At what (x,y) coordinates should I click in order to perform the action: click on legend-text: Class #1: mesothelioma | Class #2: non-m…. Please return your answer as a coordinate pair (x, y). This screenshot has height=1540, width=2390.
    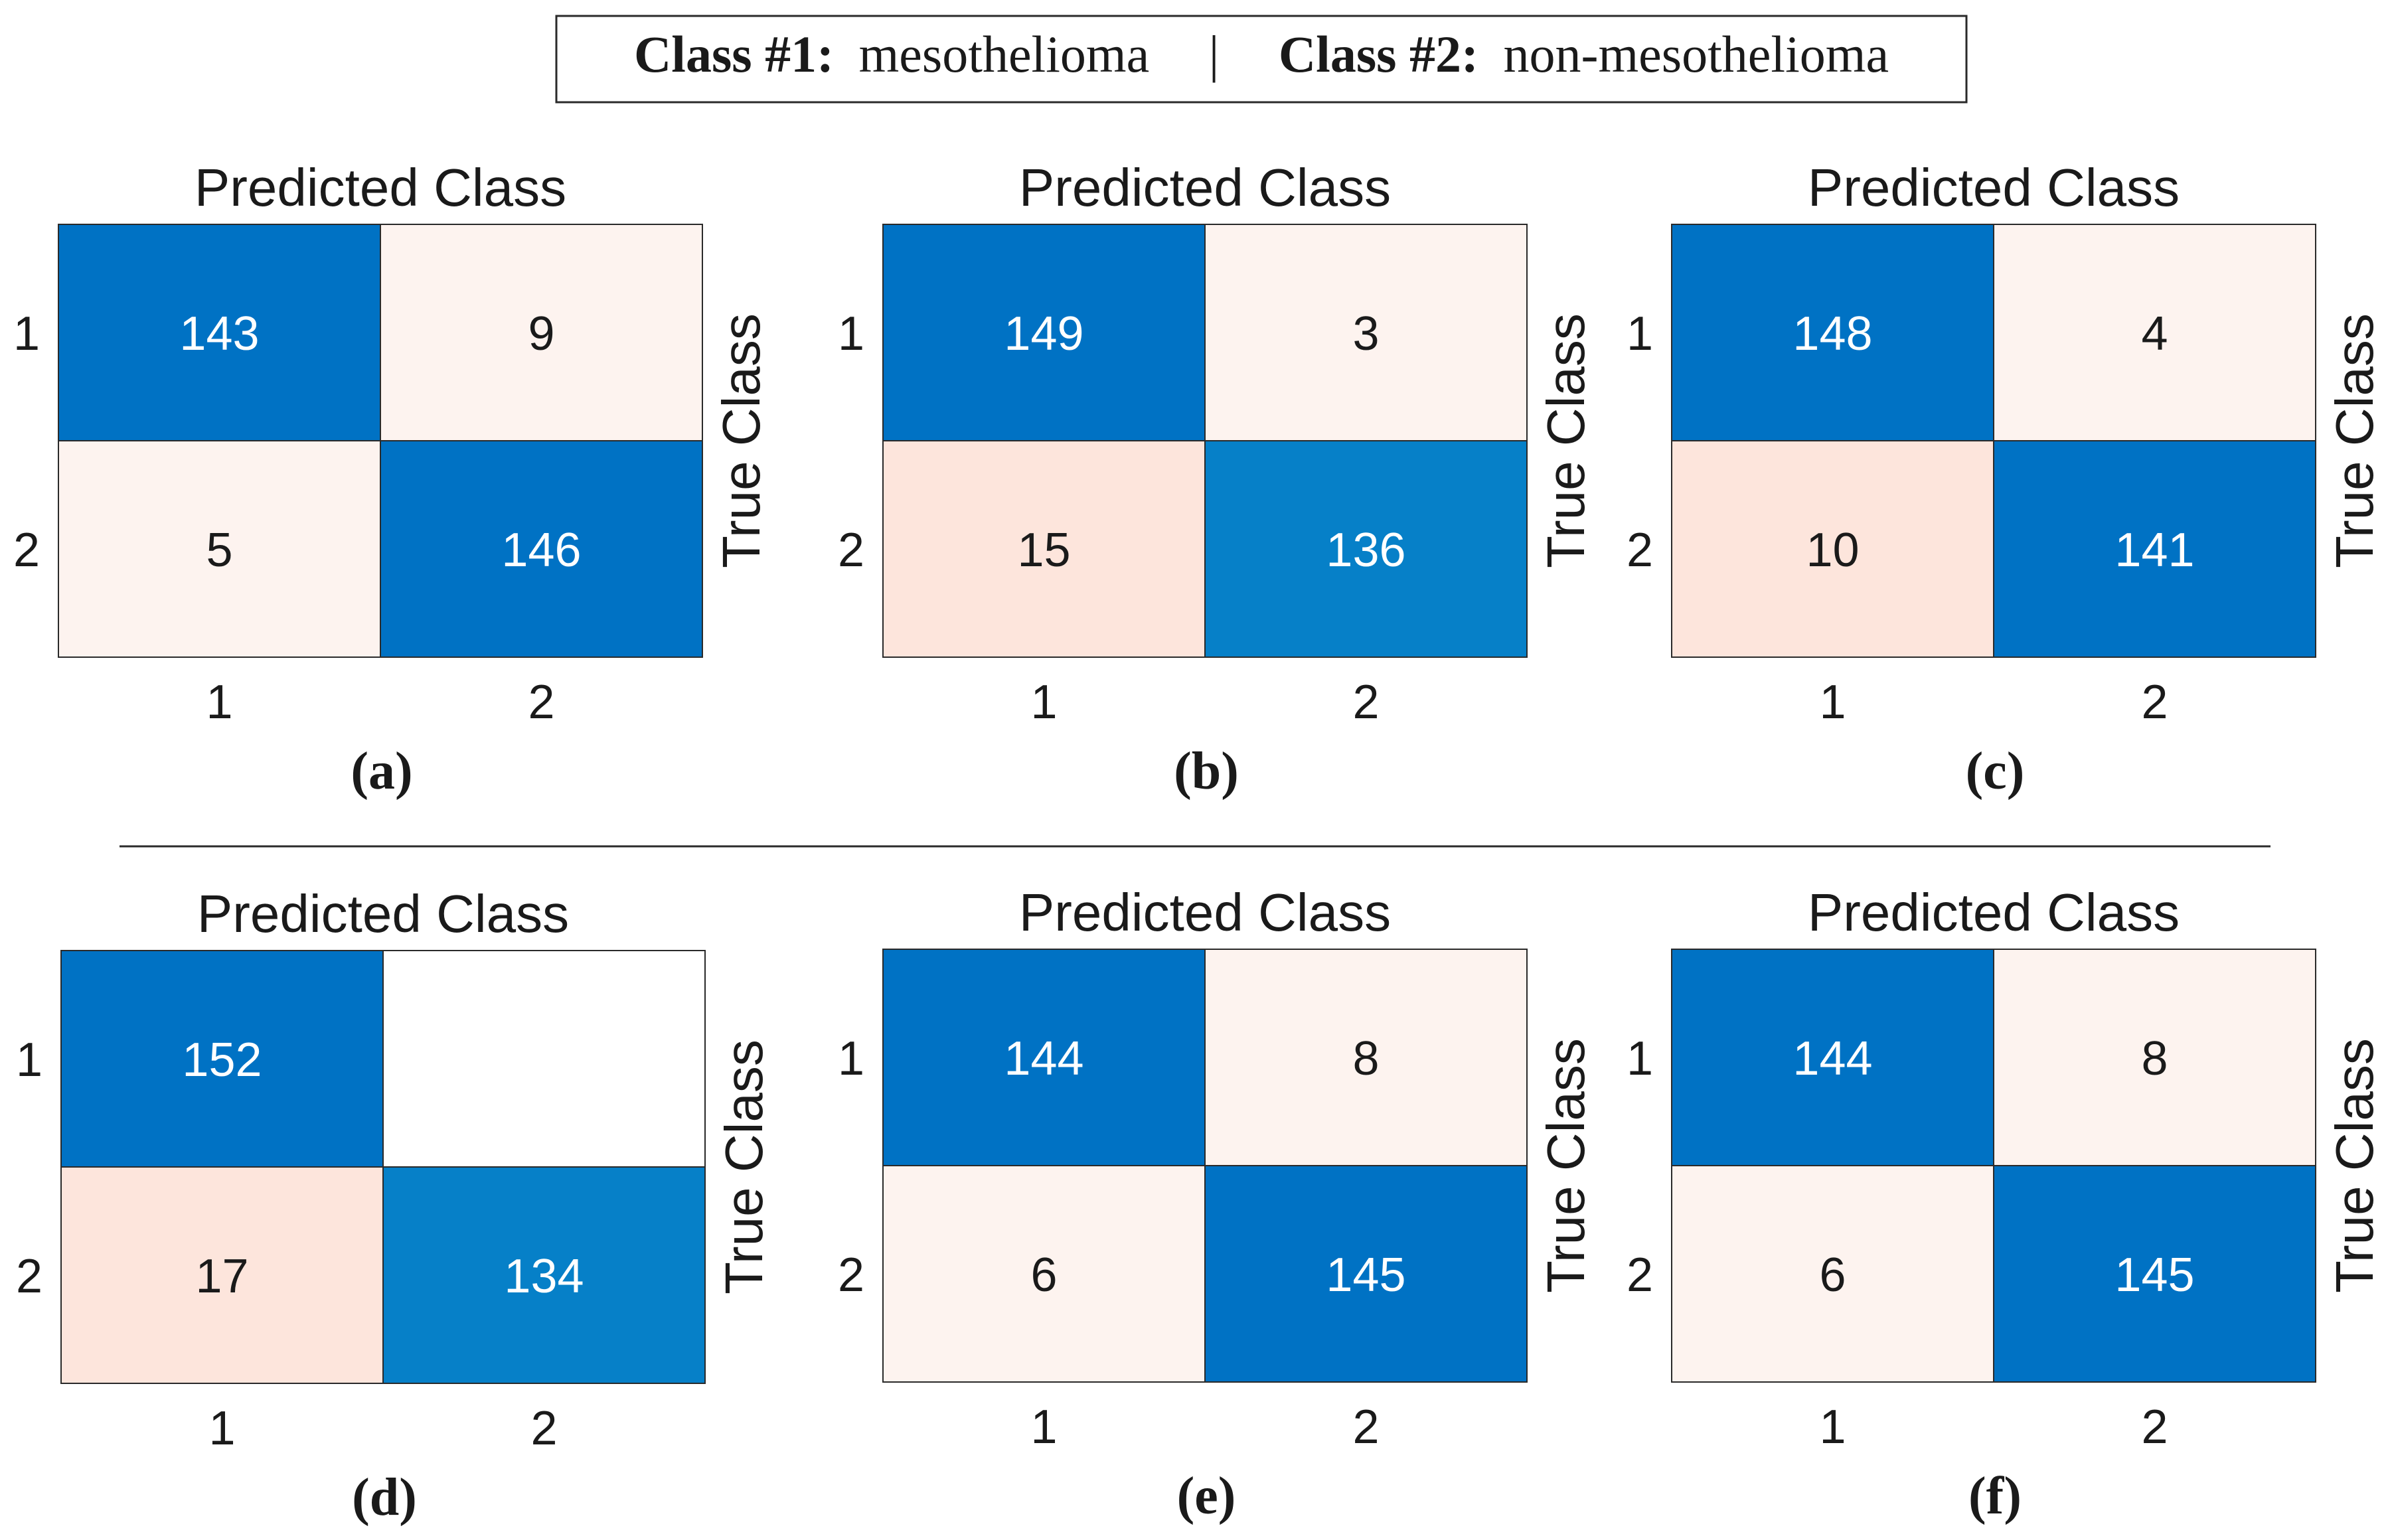
    Looking at the image, I should click on (1261, 54).